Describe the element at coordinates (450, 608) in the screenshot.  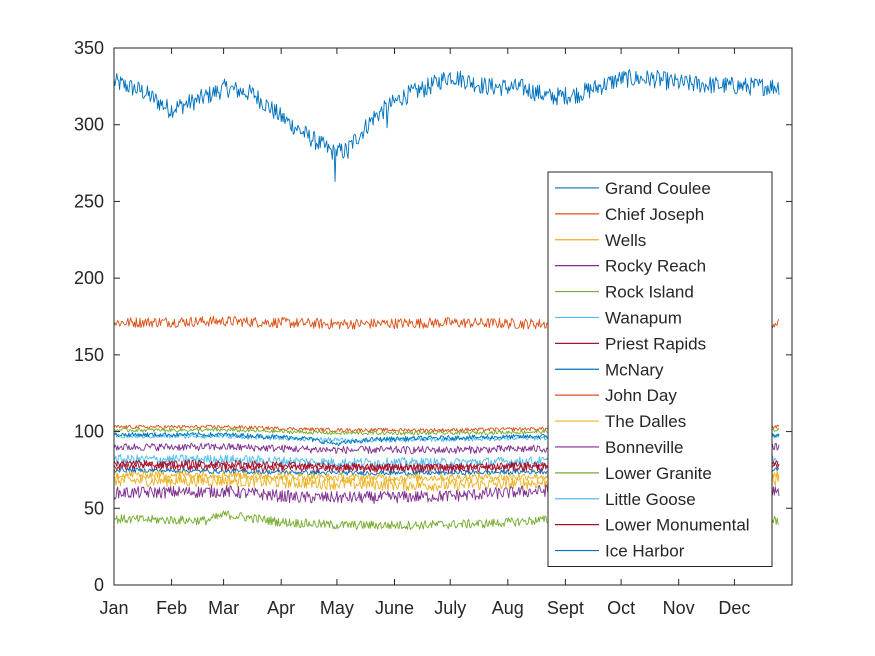
I see `x-tick-label: July` at that location.